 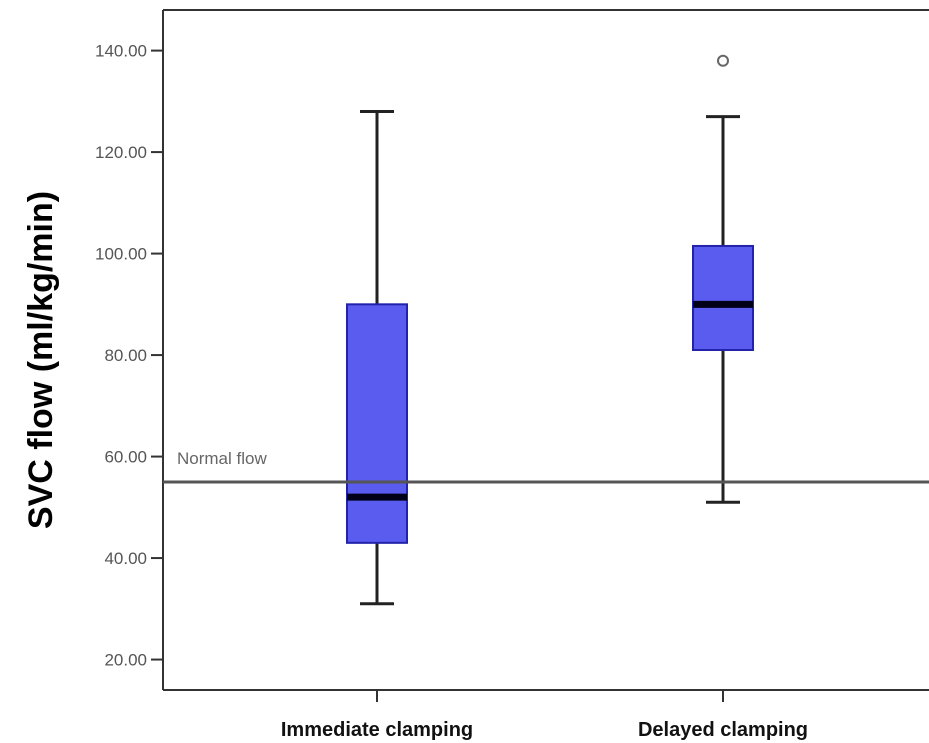 I want to click on y-axis-label: SVC flow (ml/kg/min), so click(x=41, y=360).